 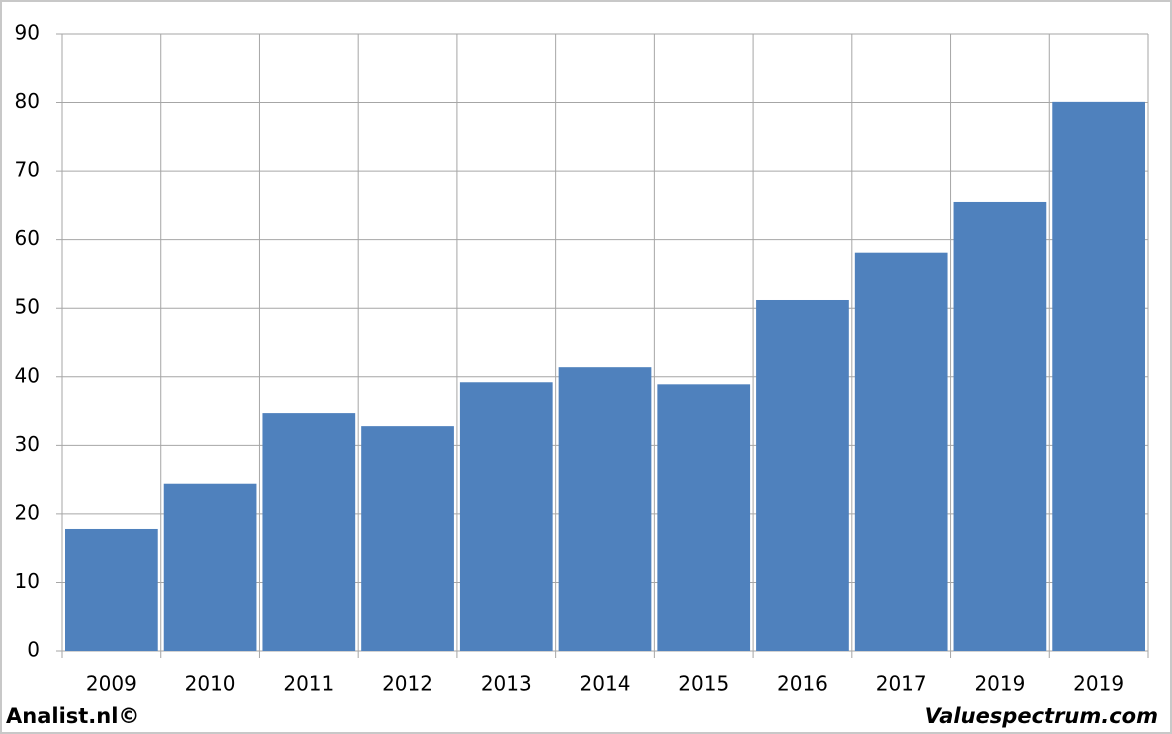 I want to click on footer-right: Valuespectrum.com, so click(x=1041, y=716).